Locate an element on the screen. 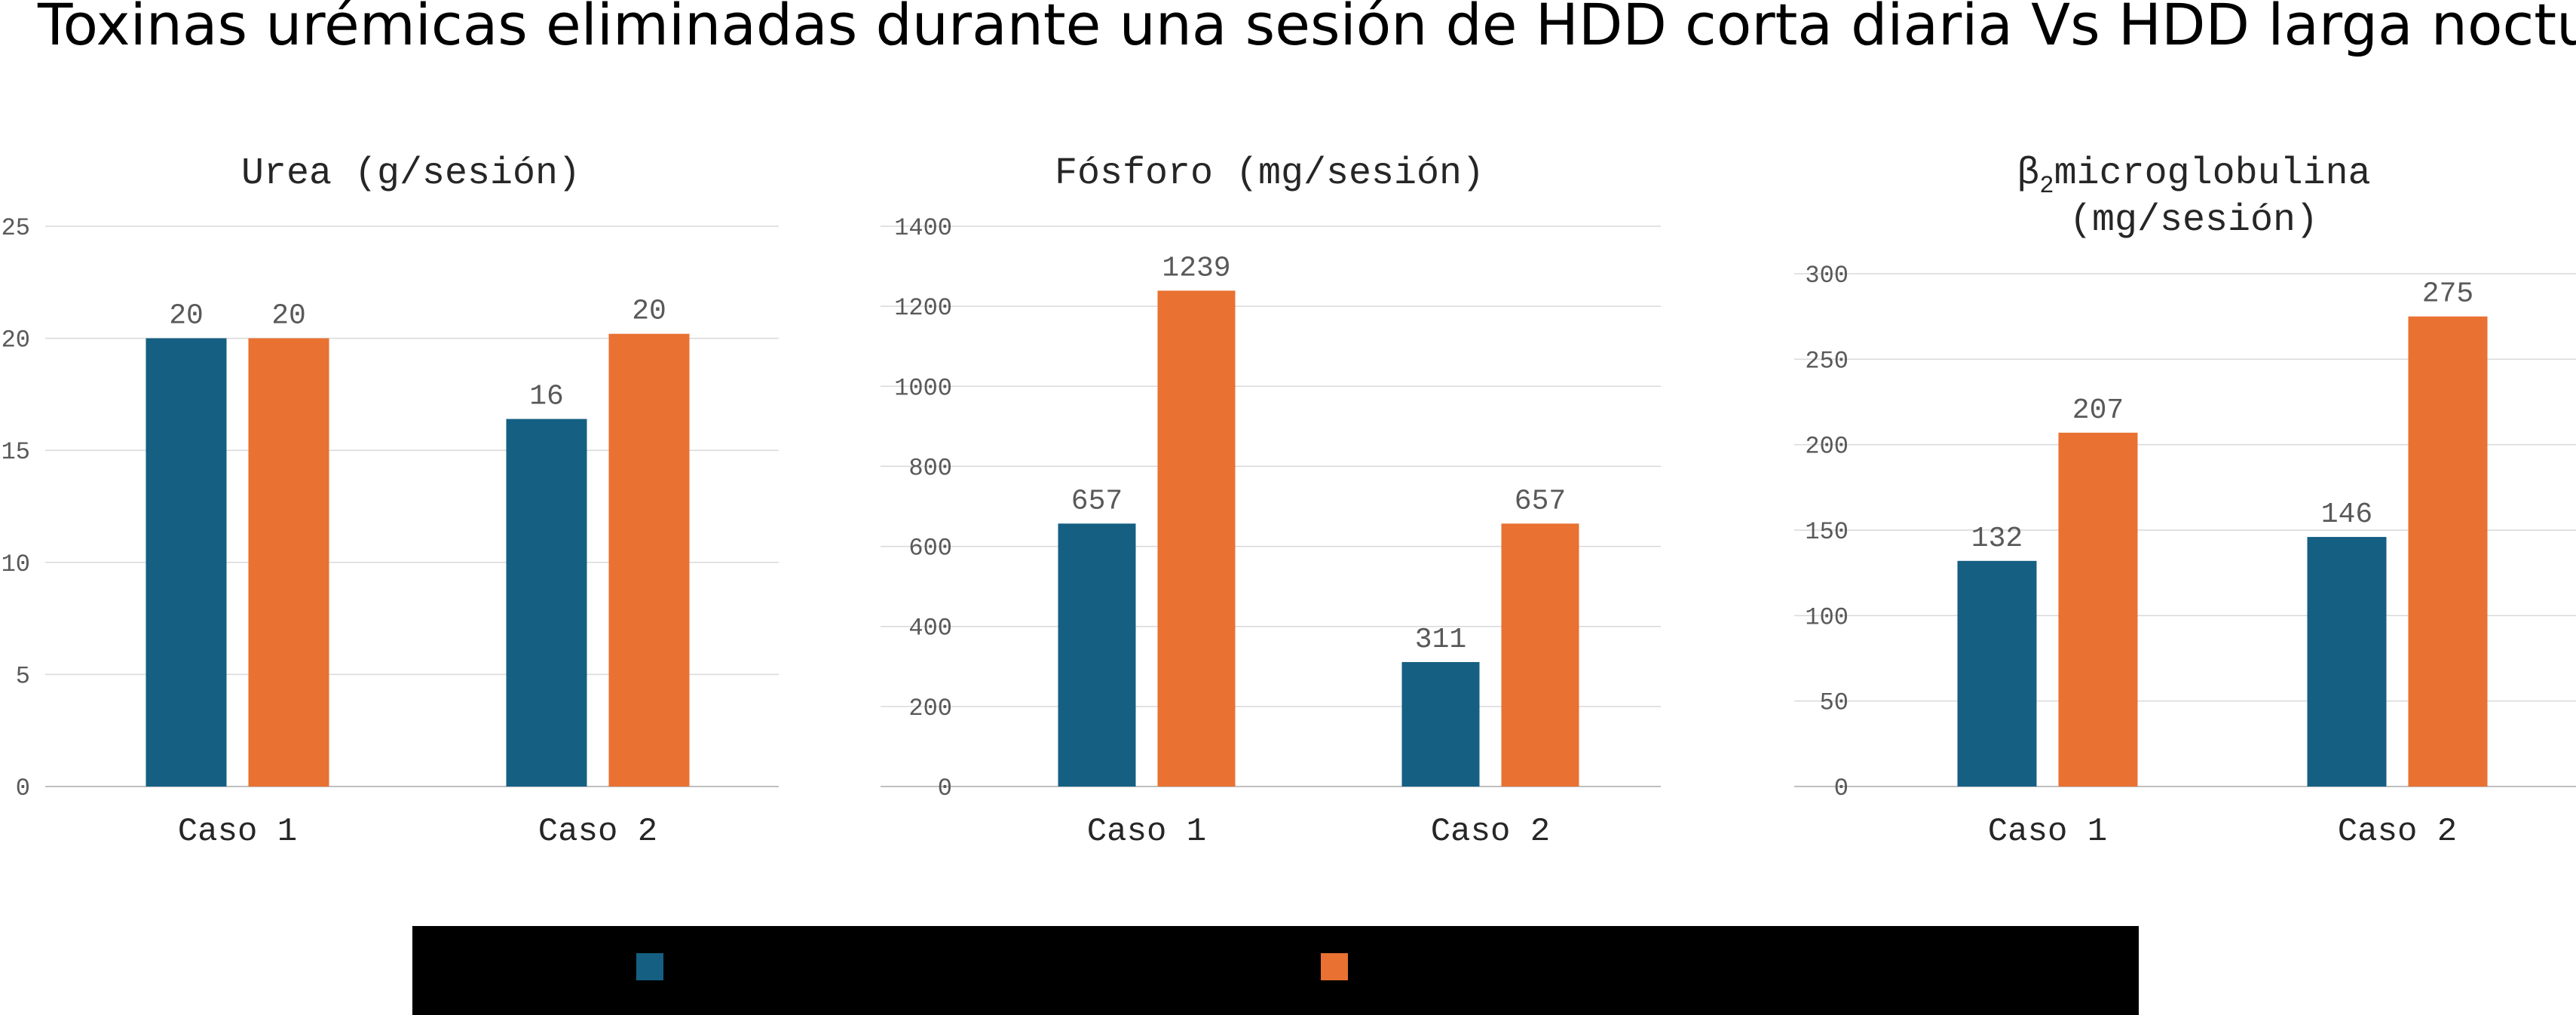 Image resolution: width=2576 pixels, height=1015 pixels. y-tick-label: 1000 is located at coordinates (923, 388).